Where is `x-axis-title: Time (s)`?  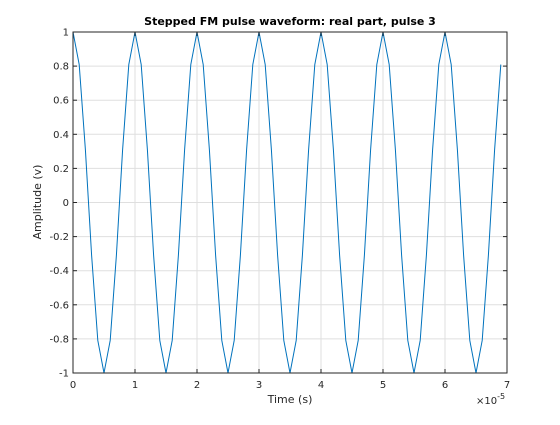
x-axis-title: Time (s) is located at coordinates (290, 399).